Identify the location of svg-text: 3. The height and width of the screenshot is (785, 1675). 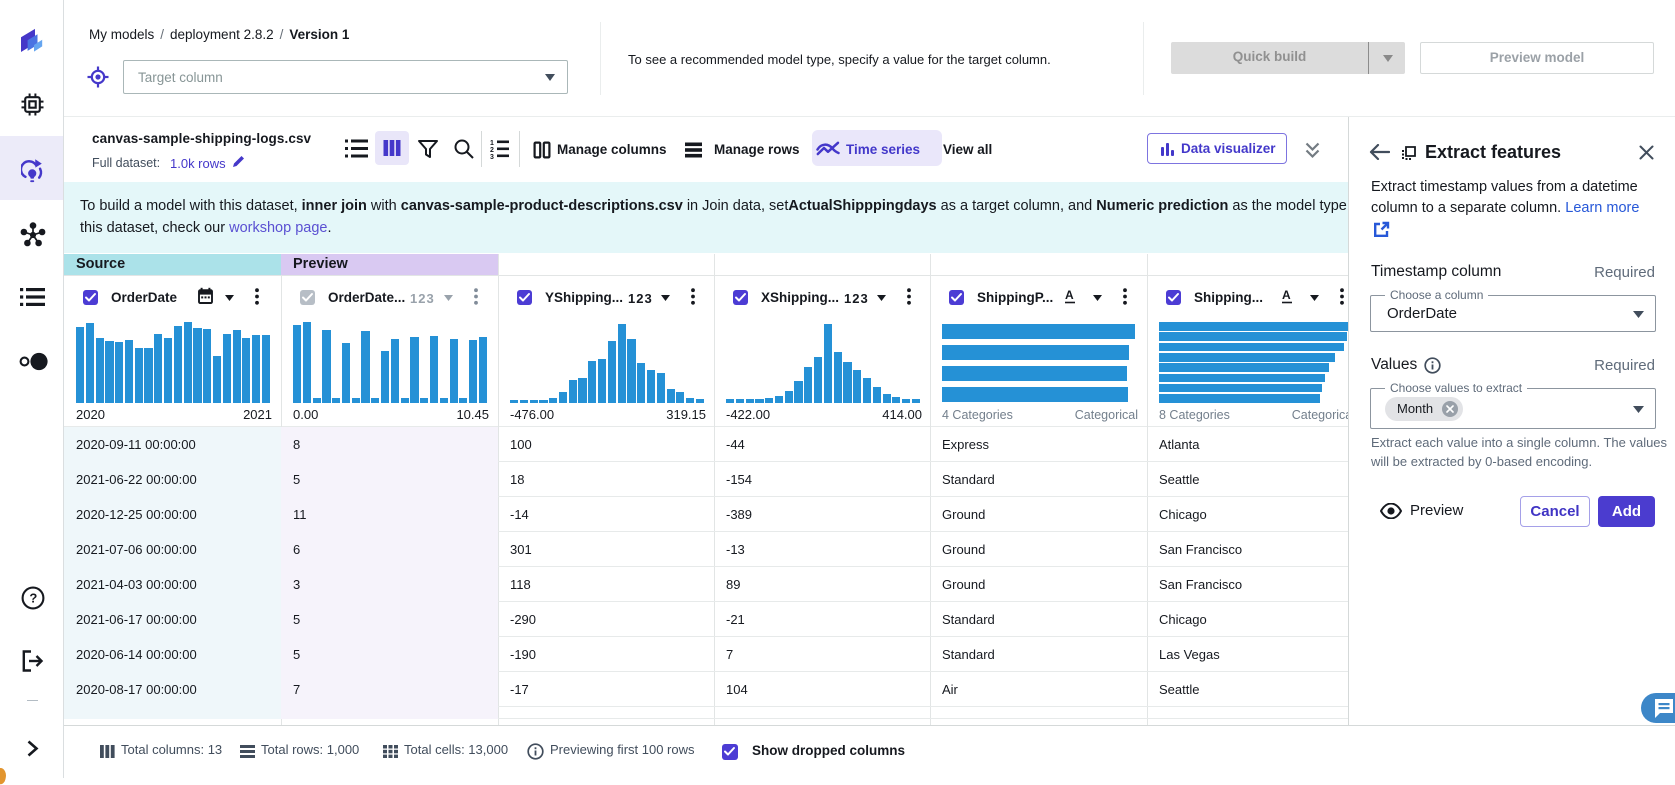
(492, 157).